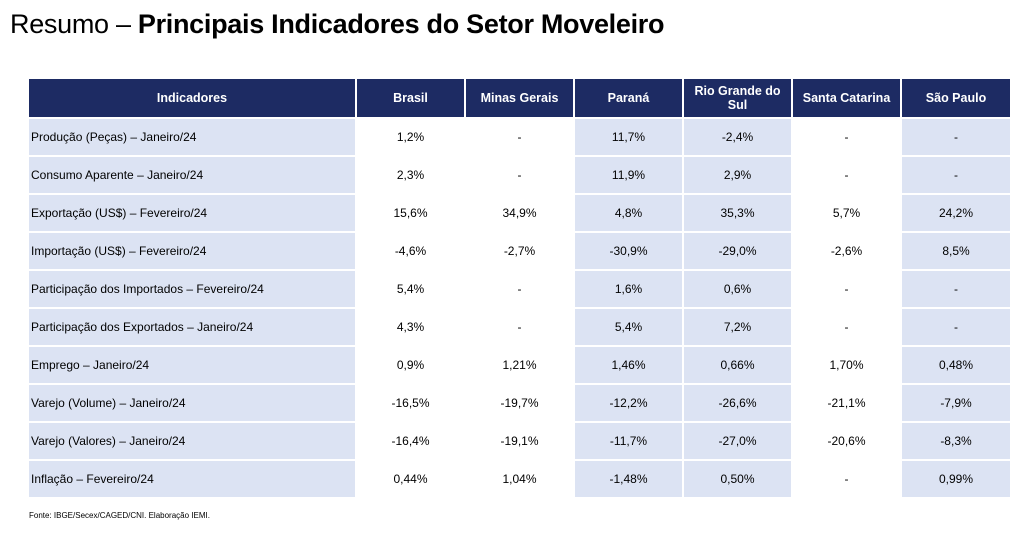  What do you see at coordinates (411, 478) in the screenshot?
I see `table-cell: 0,44%` at bounding box center [411, 478].